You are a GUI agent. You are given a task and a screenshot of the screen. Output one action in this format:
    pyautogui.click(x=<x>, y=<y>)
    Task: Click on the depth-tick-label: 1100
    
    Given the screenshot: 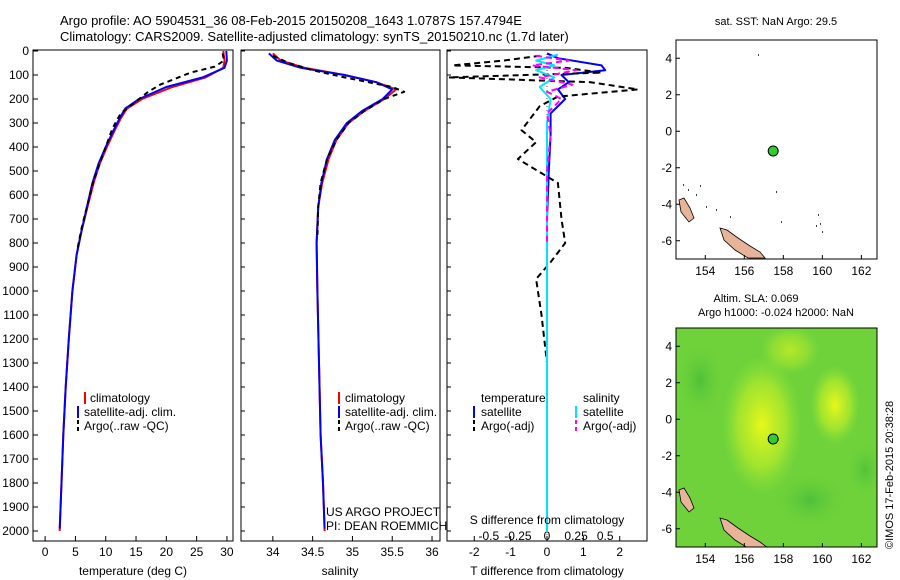 What is the action you would take?
    pyautogui.click(x=16, y=315)
    